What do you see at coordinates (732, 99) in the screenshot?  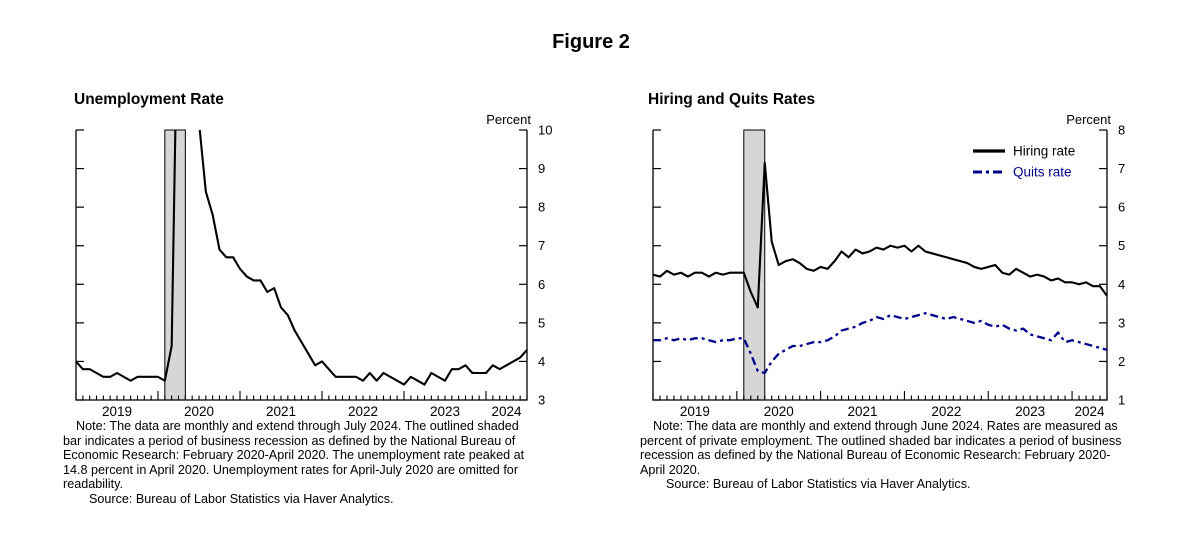 I see `right-panel-title: Hiring and Quits Rates` at bounding box center [732, 99].